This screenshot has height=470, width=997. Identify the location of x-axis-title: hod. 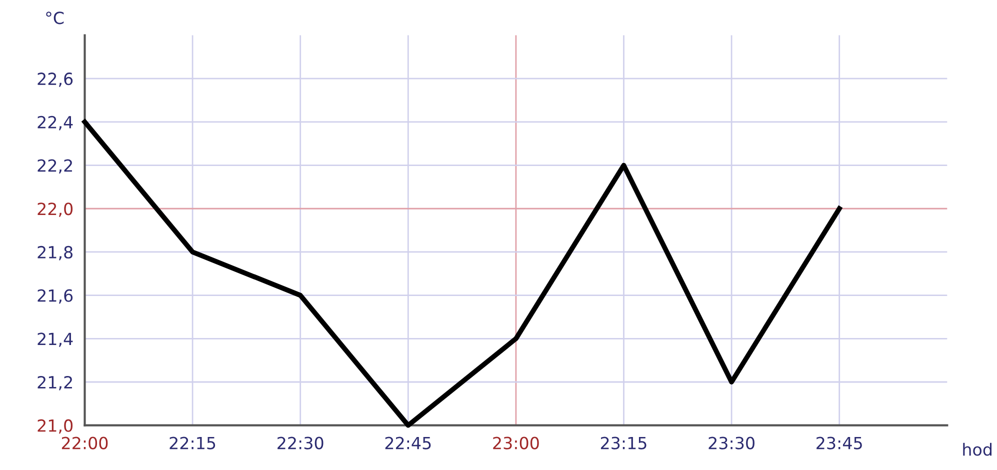
(977, 449).